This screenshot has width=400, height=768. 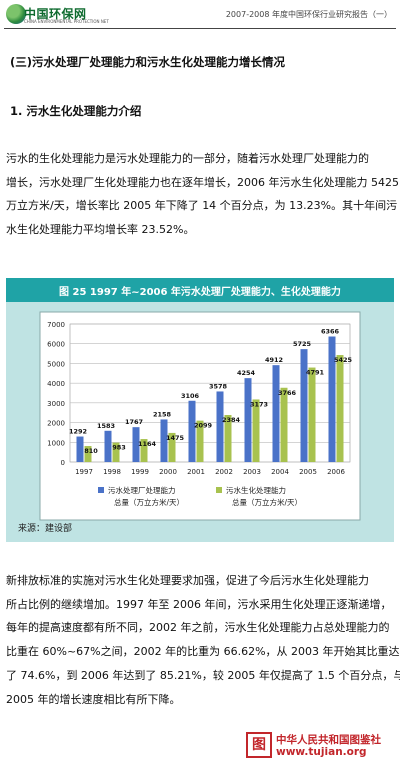 What do you see at coordinates (84, 472) in the screenshot?
I see `x-tick-label: 1997` at bounding box center [84, 472].